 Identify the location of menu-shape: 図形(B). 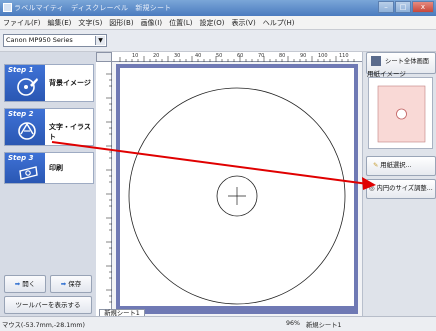
(121, 22).